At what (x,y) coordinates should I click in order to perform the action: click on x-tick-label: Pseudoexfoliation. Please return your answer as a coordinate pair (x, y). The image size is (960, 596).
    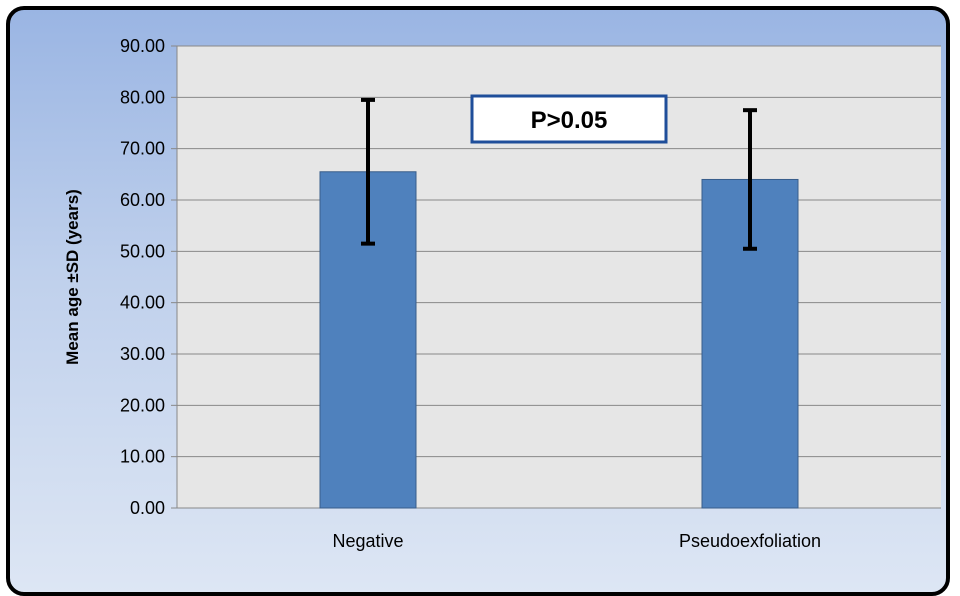
    Looking at the image, I should click on (750, 541).